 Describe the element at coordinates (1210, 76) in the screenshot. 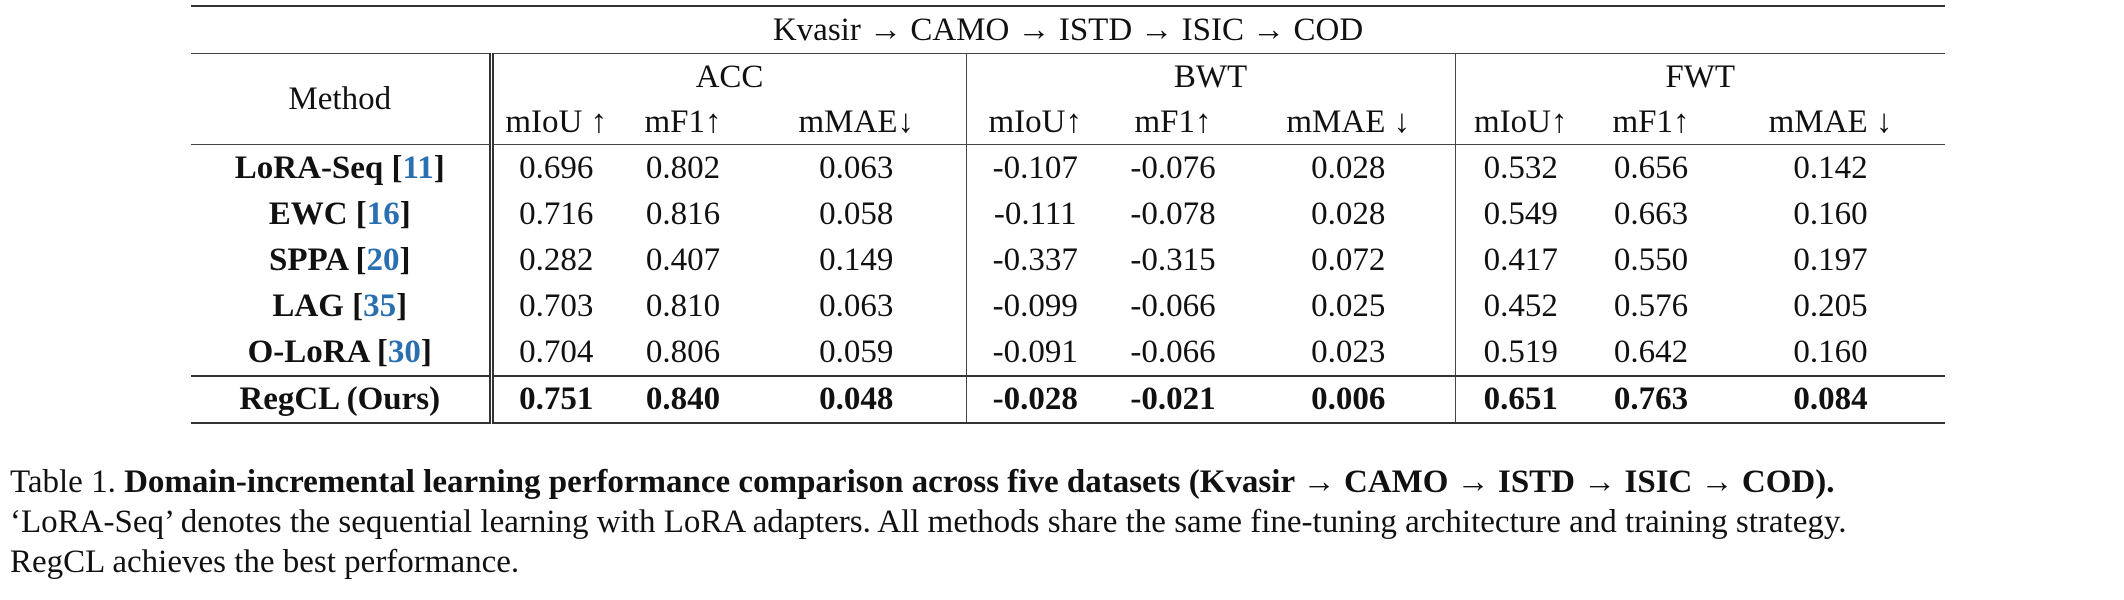

I see `group-bwt-header: BWT` at that location.